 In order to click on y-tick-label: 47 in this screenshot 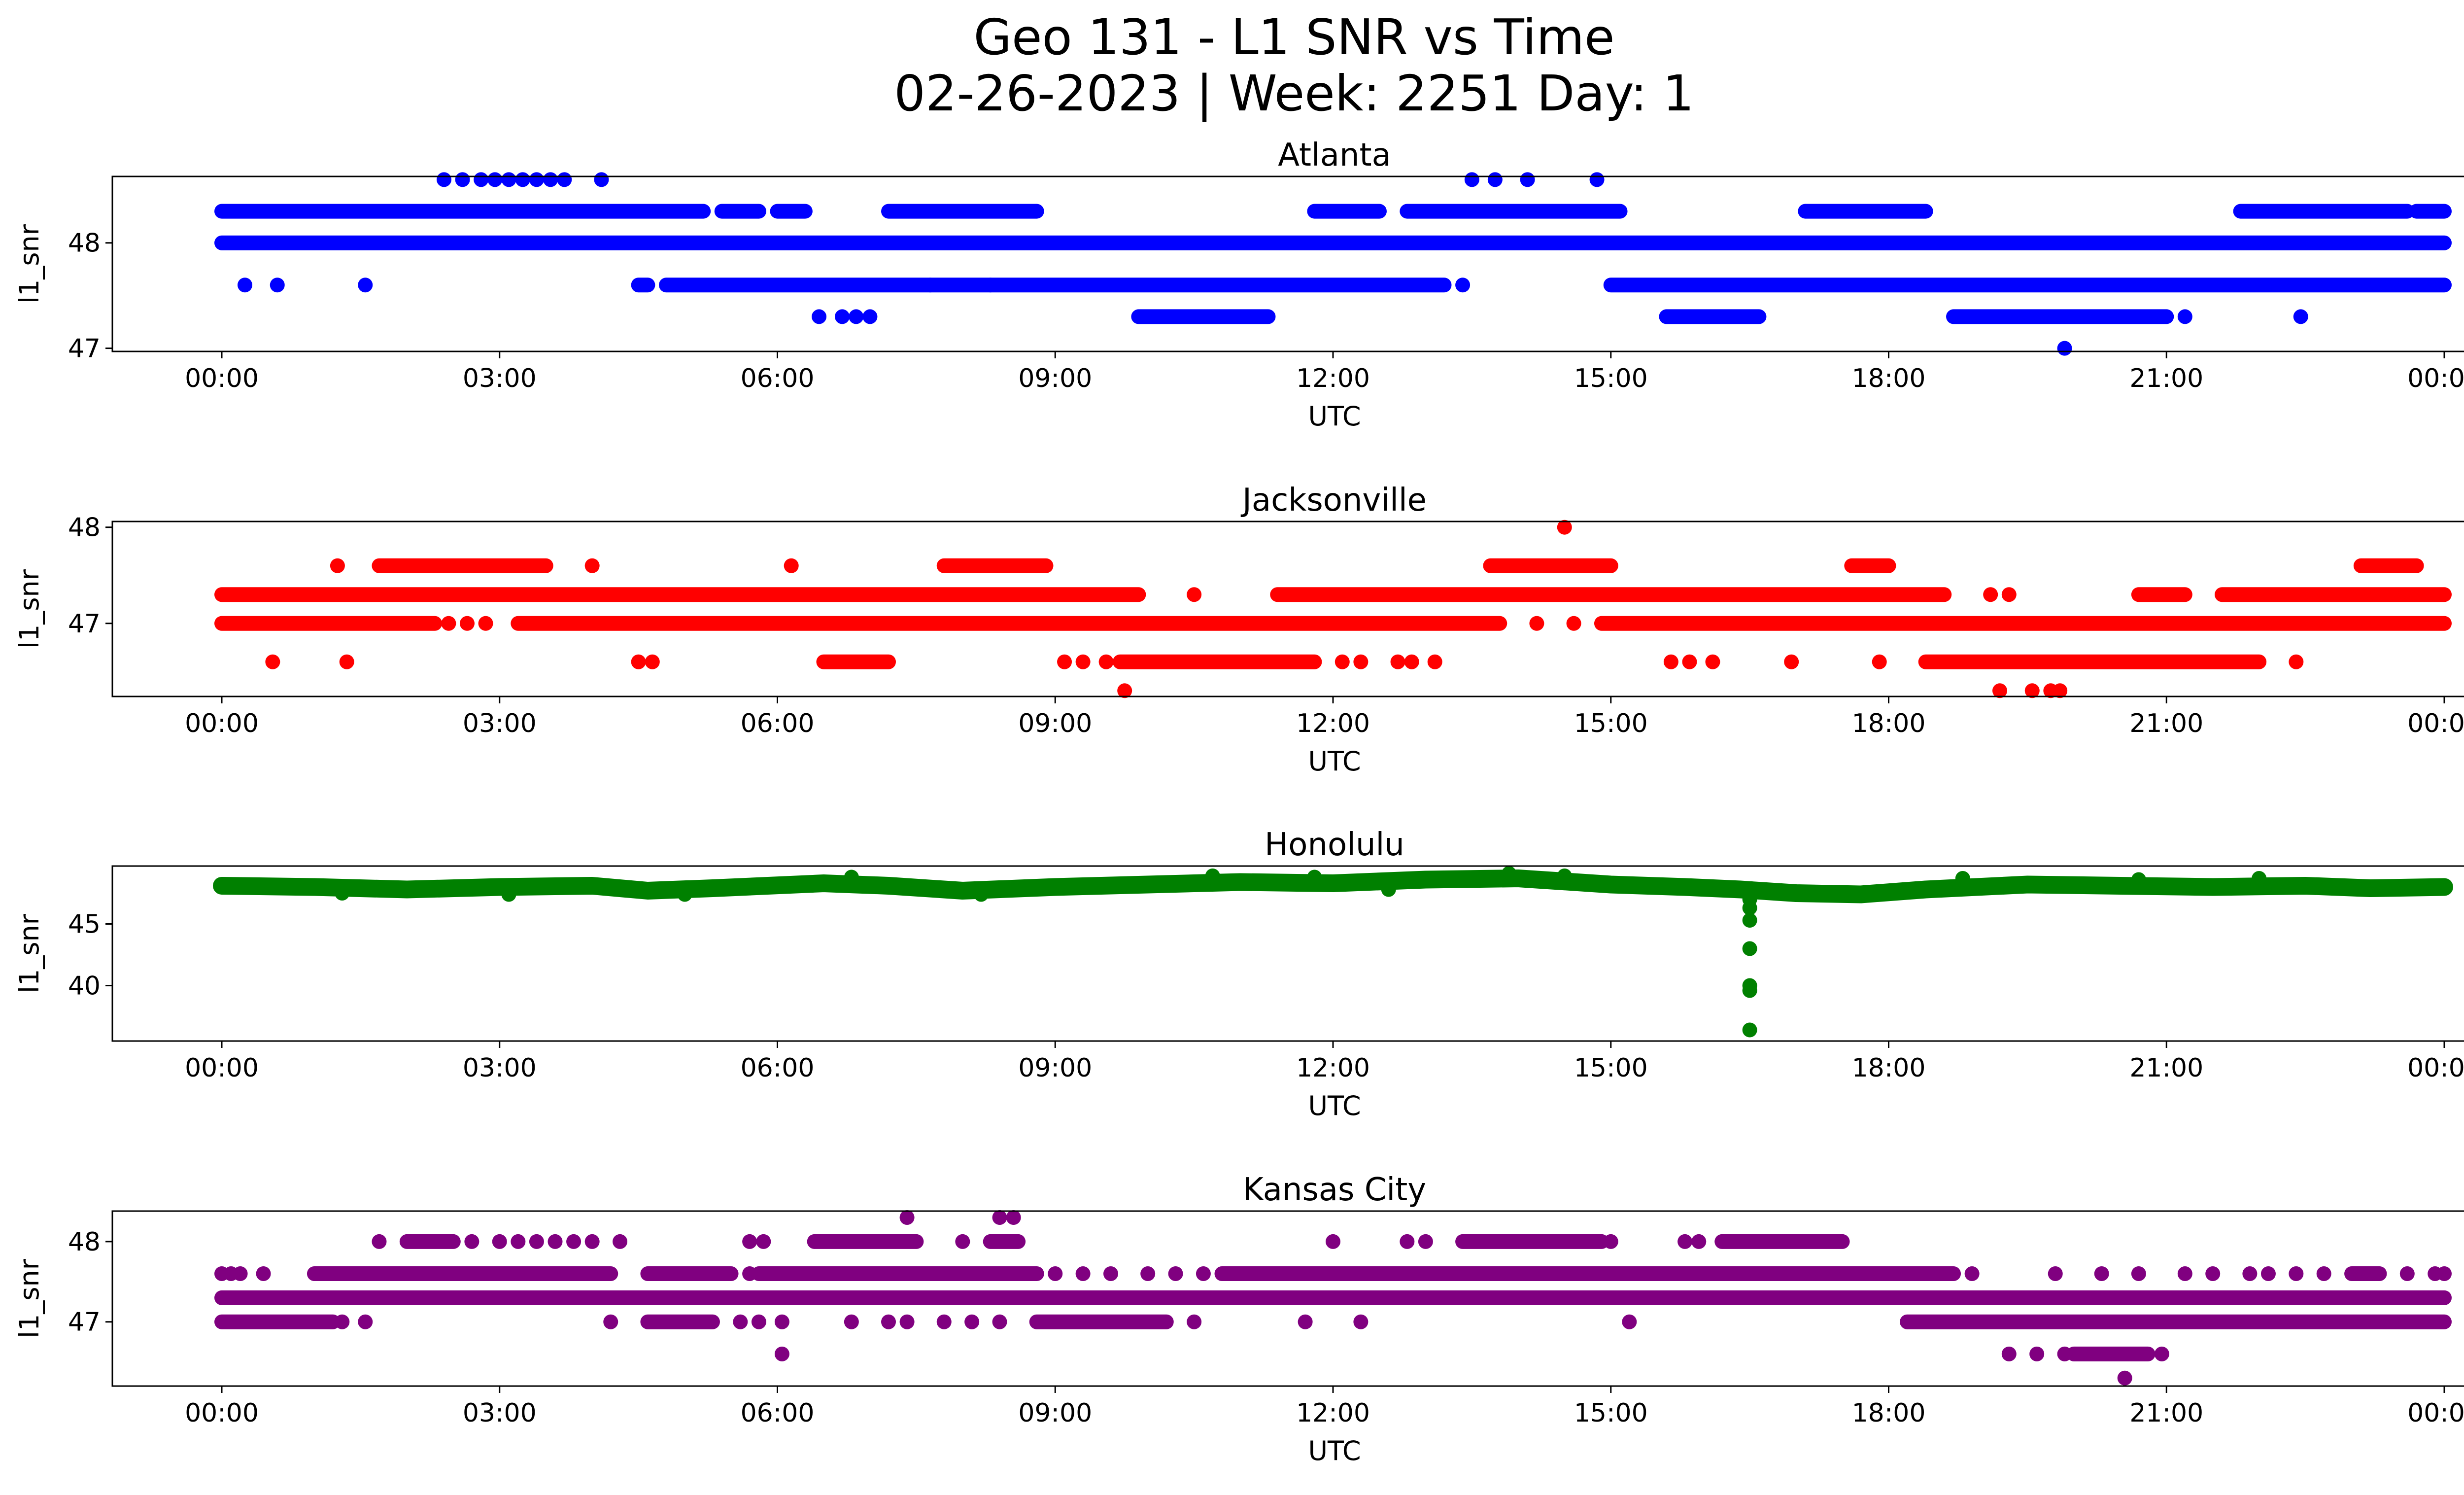, I will do `click(84, 349)`.